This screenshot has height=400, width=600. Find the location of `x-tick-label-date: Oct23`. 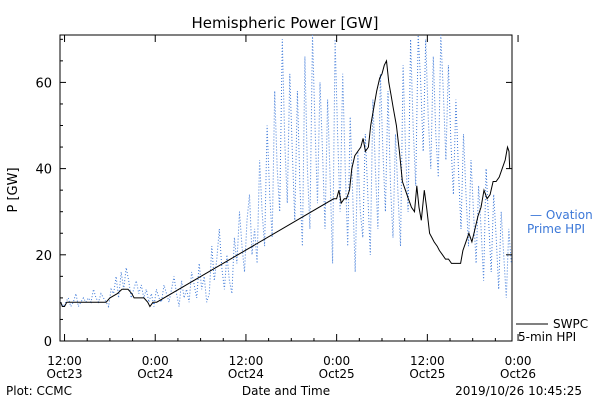

x-tick-label-date: Oct23 is located at coordinates (65, 374).